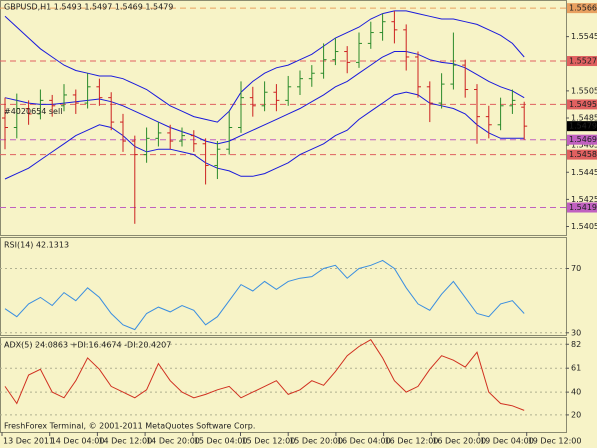 This screenshot has height=448, width=597. What do you see at coordinates (125, 441) in the screenshot?
I see `x-tick-label: 14 Dec 12:00` at bounding box center [125, 441].